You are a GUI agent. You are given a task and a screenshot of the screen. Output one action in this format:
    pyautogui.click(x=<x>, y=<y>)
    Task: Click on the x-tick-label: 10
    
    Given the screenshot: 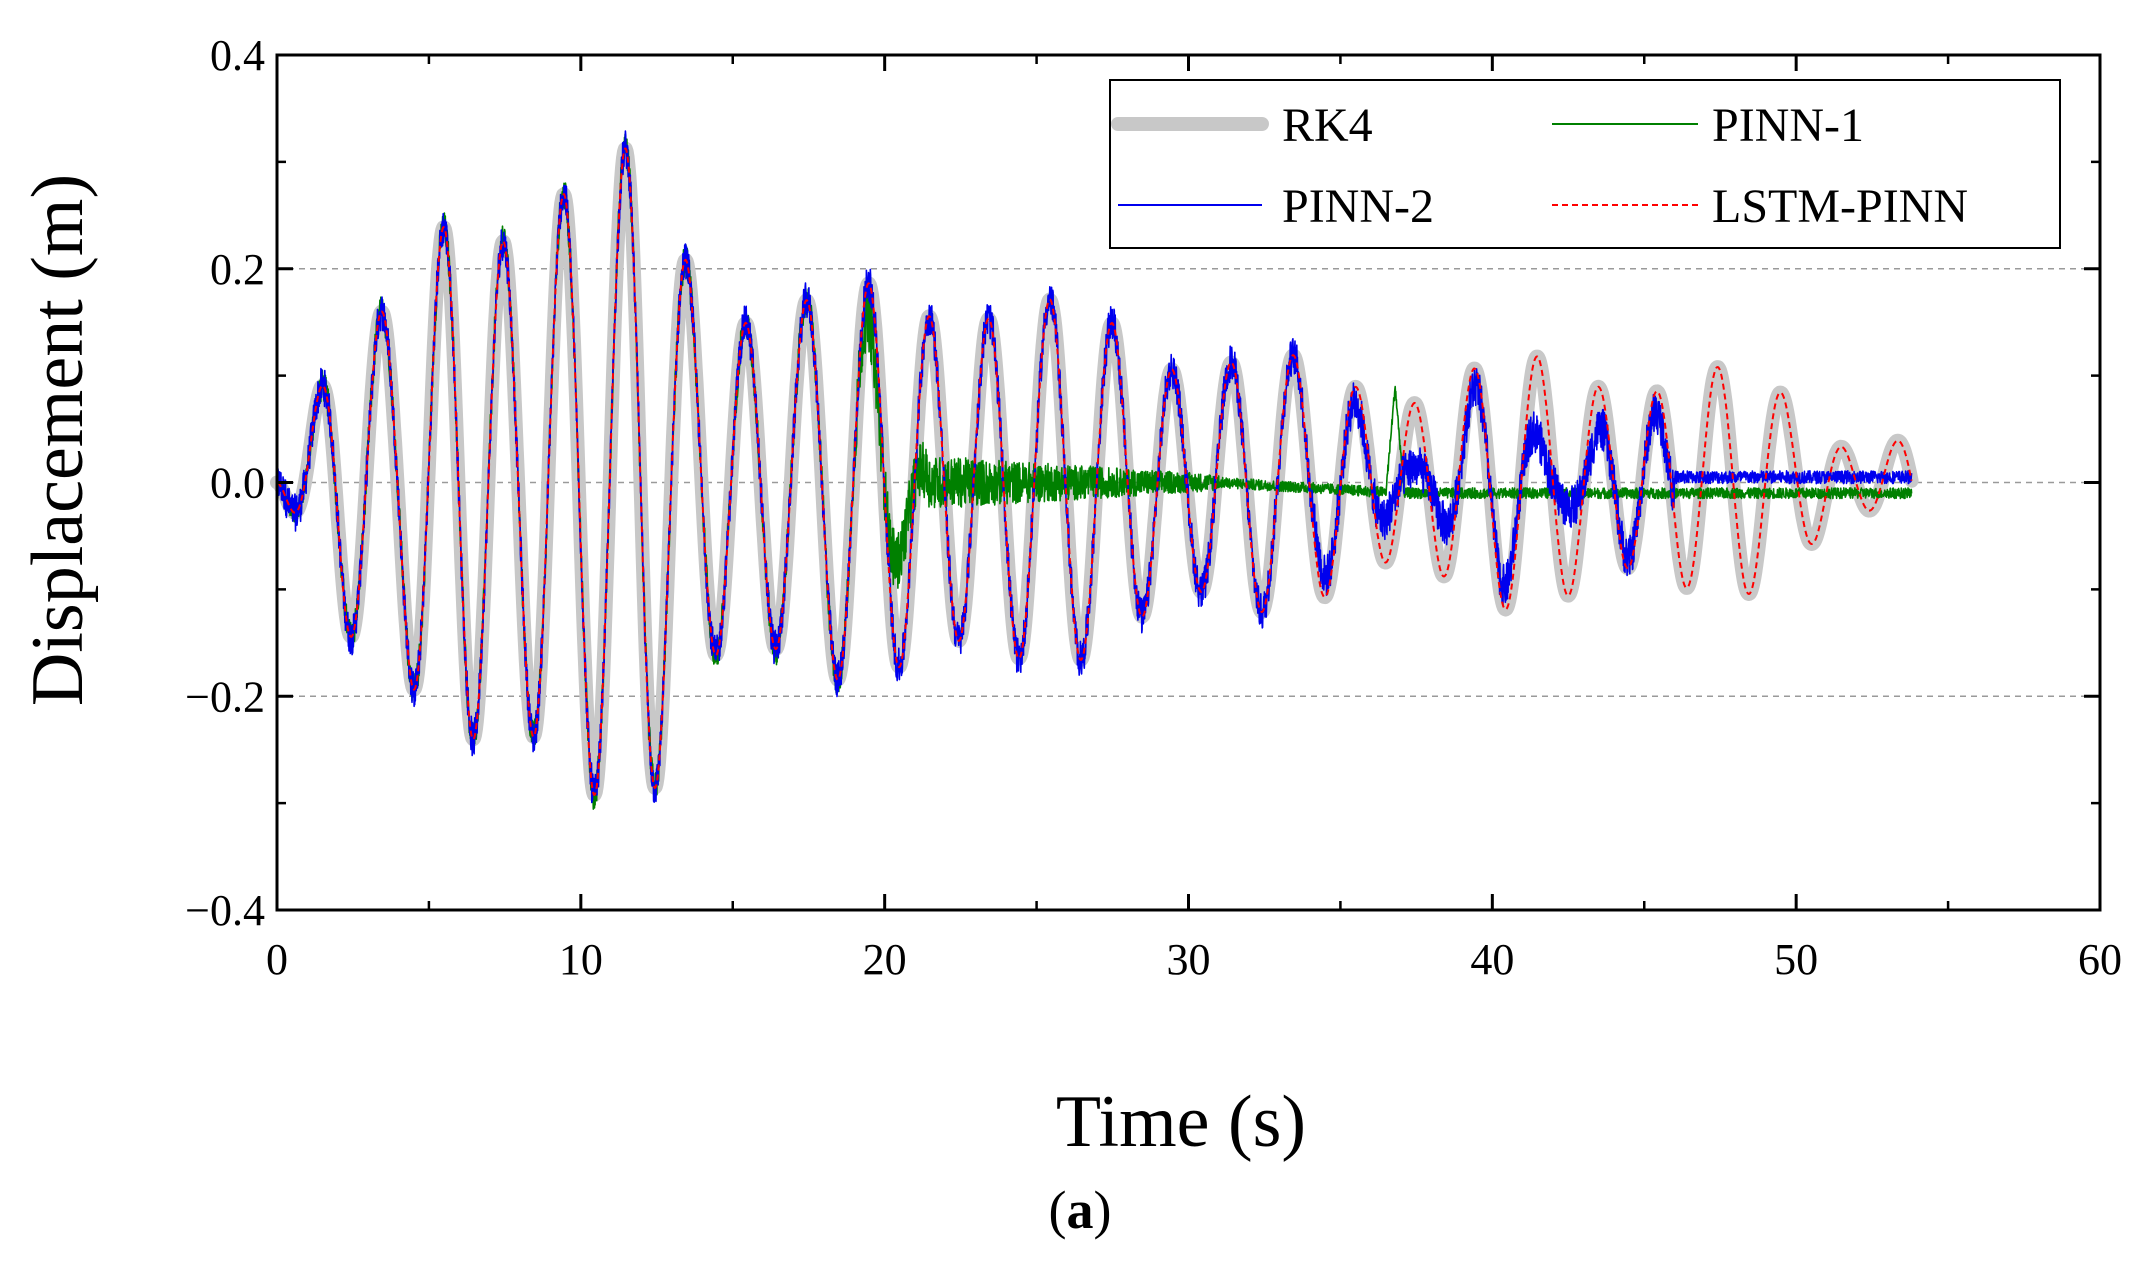 What is the action you would take?
    pyautogui.click(x=581, y=959)
    